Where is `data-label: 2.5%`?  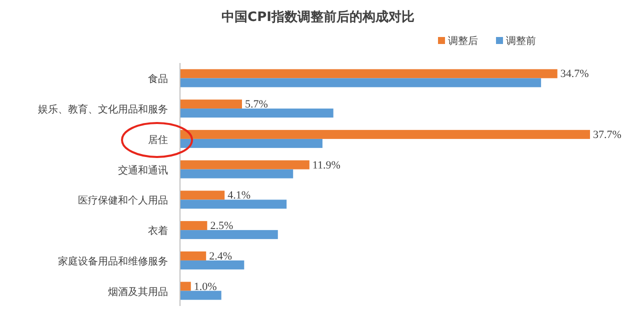
data-label: 2.5% is located at coordinates (222, 226).